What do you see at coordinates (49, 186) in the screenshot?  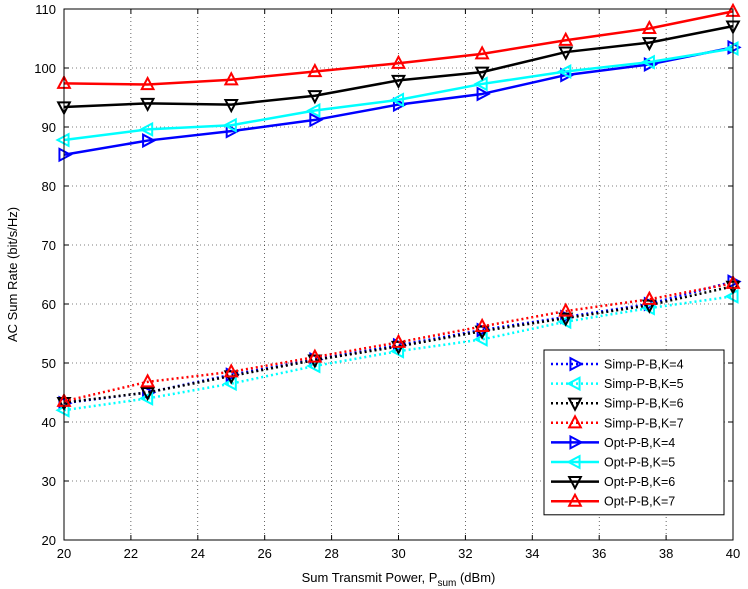 I see `y-tick-label: 80` at bounding box center [49, 186].